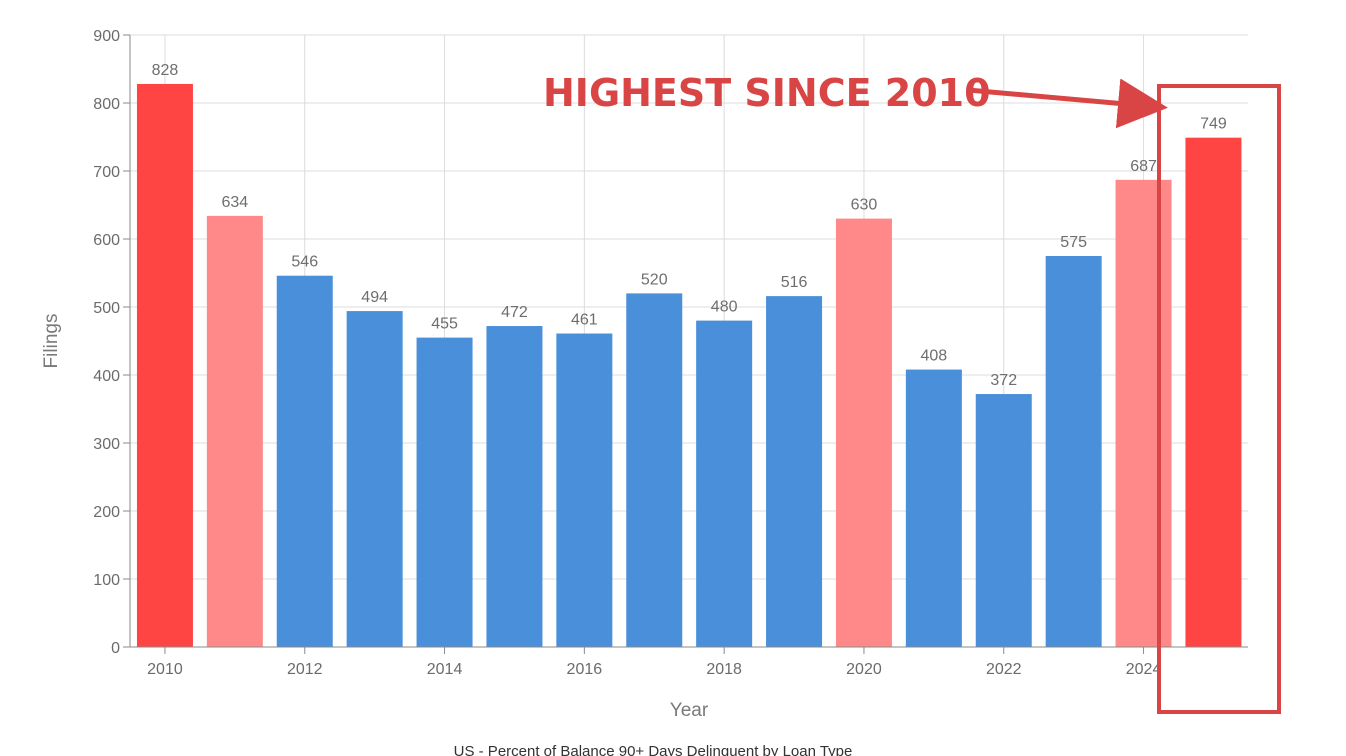  I want to click on data-label-2011: 634, so click(234, 202).